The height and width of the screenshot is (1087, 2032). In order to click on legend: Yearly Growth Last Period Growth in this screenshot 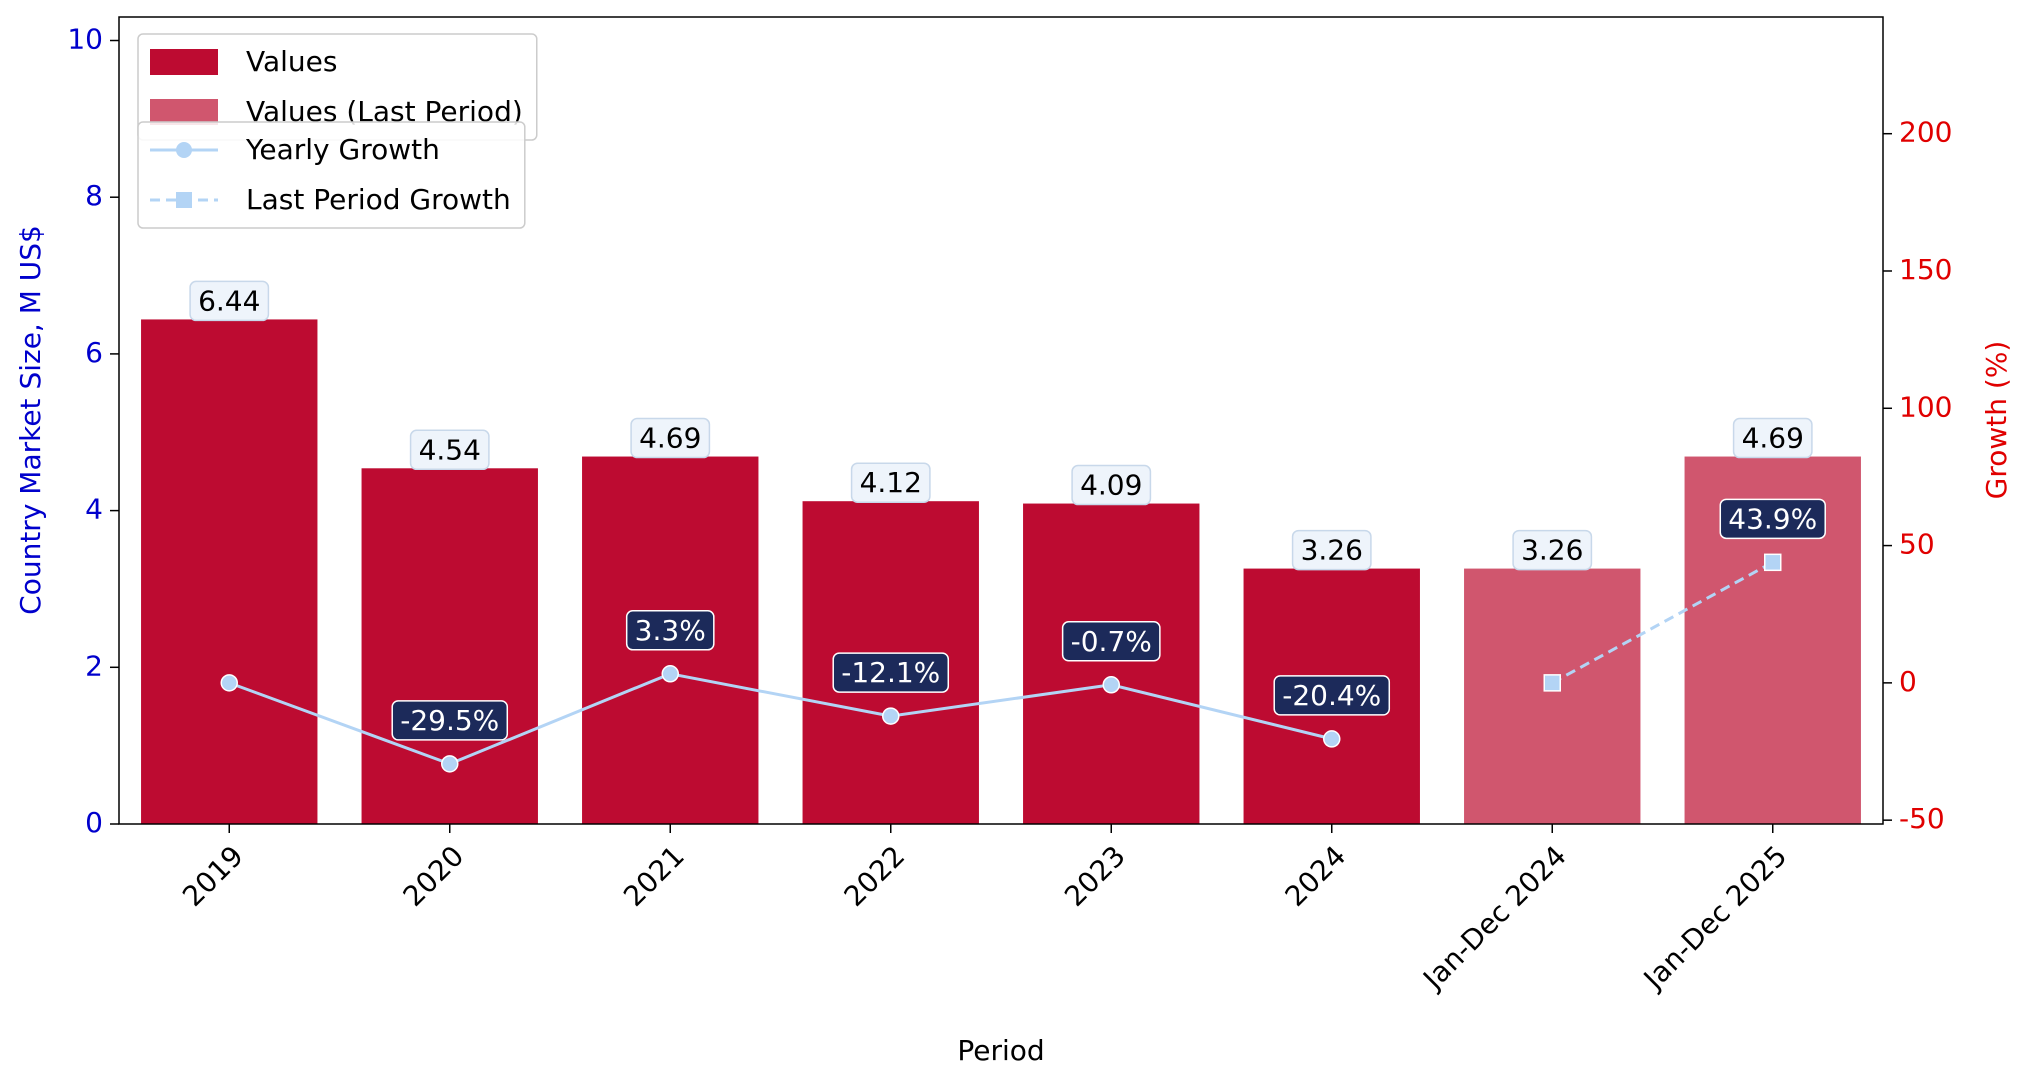, I will do `click(331, 175)`.